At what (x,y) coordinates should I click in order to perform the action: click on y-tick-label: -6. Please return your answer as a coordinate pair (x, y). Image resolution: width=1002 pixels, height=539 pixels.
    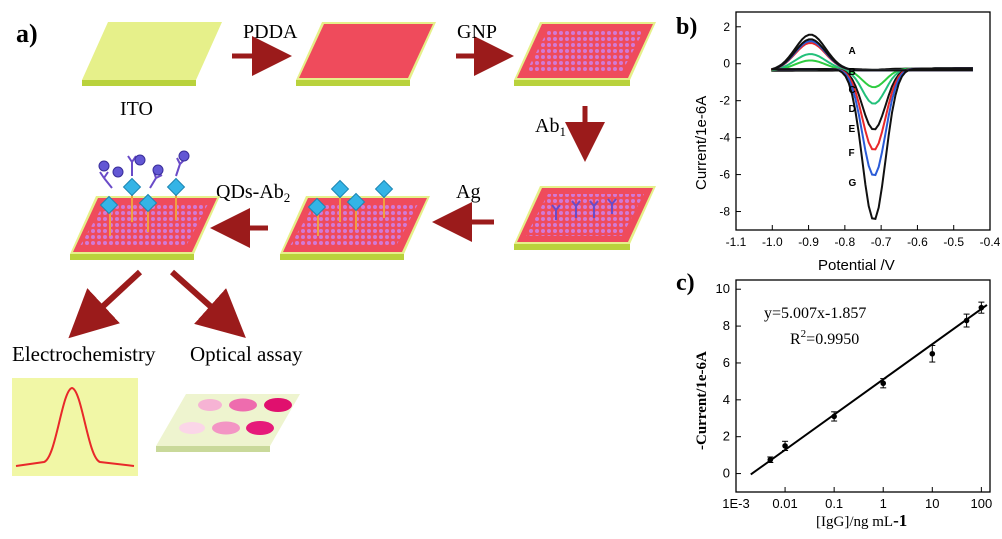
    Looking at the image, I should click on (724, 175).